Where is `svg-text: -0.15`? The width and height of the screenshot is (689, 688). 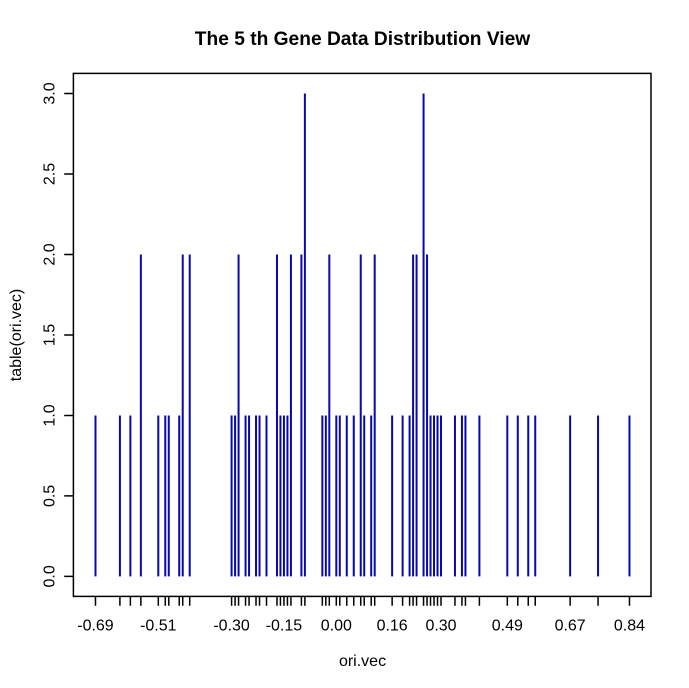 svg-text: -0.15 is located at coordinates (284, 626).